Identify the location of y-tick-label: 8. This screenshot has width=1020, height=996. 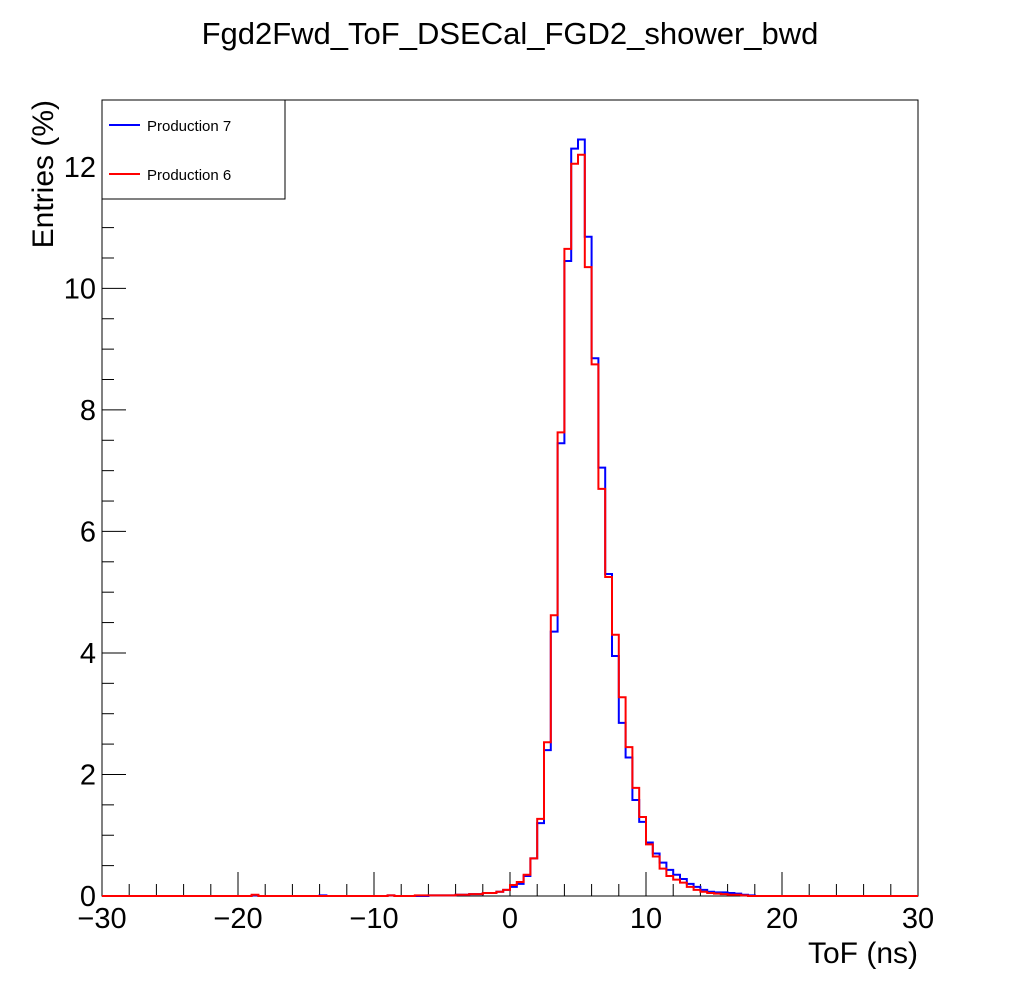
(88, 411).